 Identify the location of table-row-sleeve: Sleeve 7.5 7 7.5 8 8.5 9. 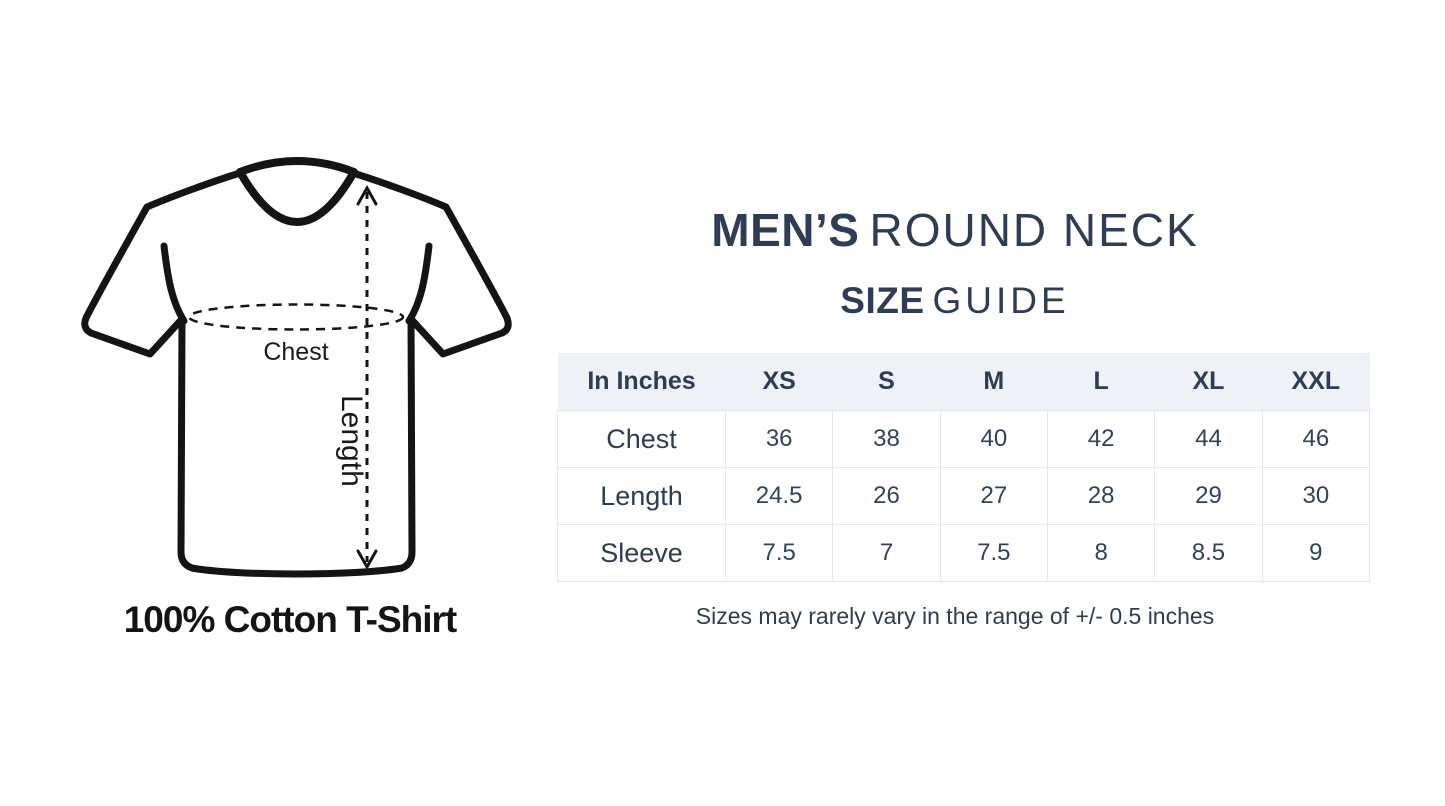
(964, 553).